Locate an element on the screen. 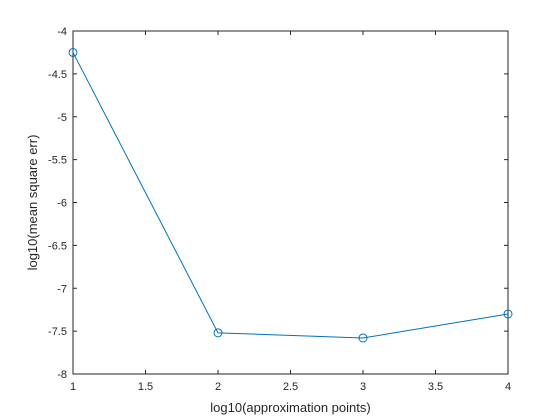  x-tick-label: 2 is located at coordinates (218, 387).